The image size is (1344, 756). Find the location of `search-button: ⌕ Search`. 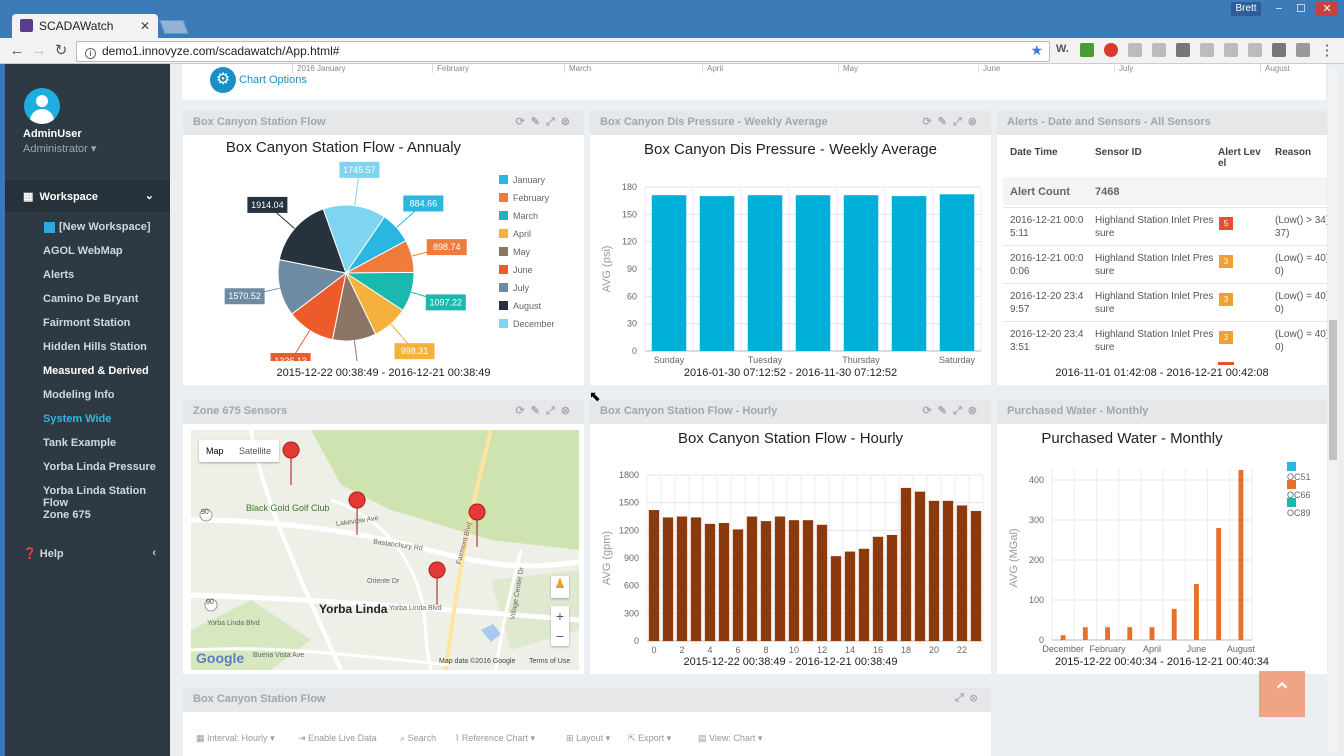

search-button: ⌕ Search is located at coordinates (418, 738).